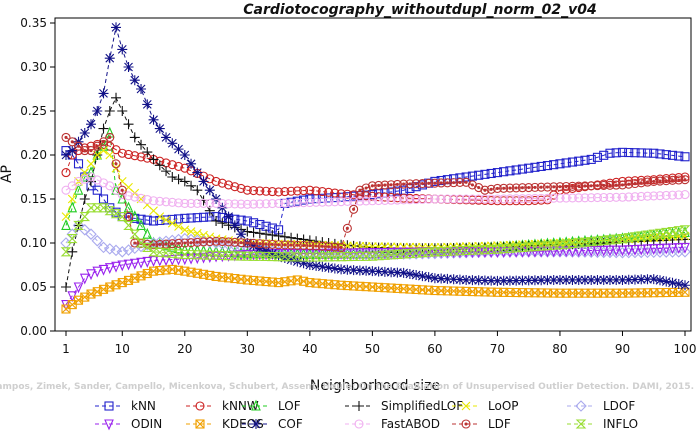 Image resolution: width=698 pixels, height=434 pixels. Describe the element at coordinates (372, 349) in the screenshot. I see `x-tick-label: 50` at that location.